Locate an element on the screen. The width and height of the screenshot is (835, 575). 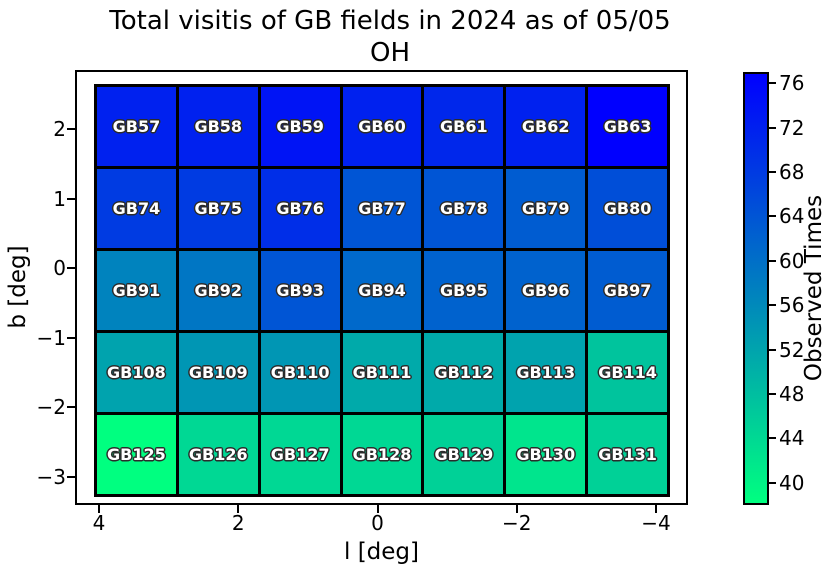
heatmap-cell-GB94: GB94 is located at coordinates (382, 290).